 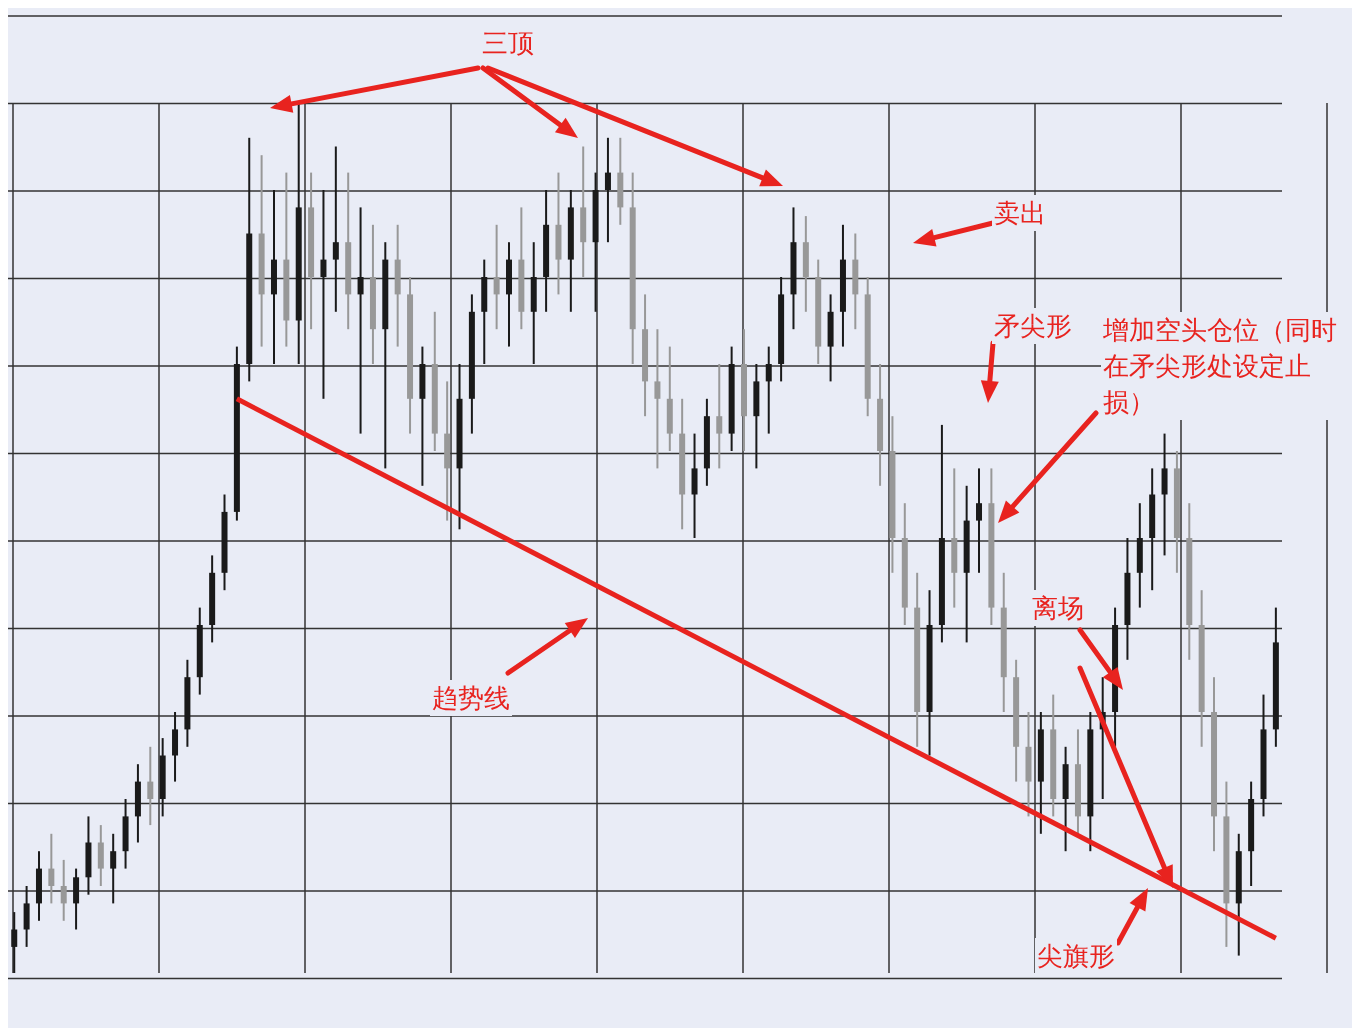 I want to click on annotation: 矛尖形, so click(x=1033, y=326).